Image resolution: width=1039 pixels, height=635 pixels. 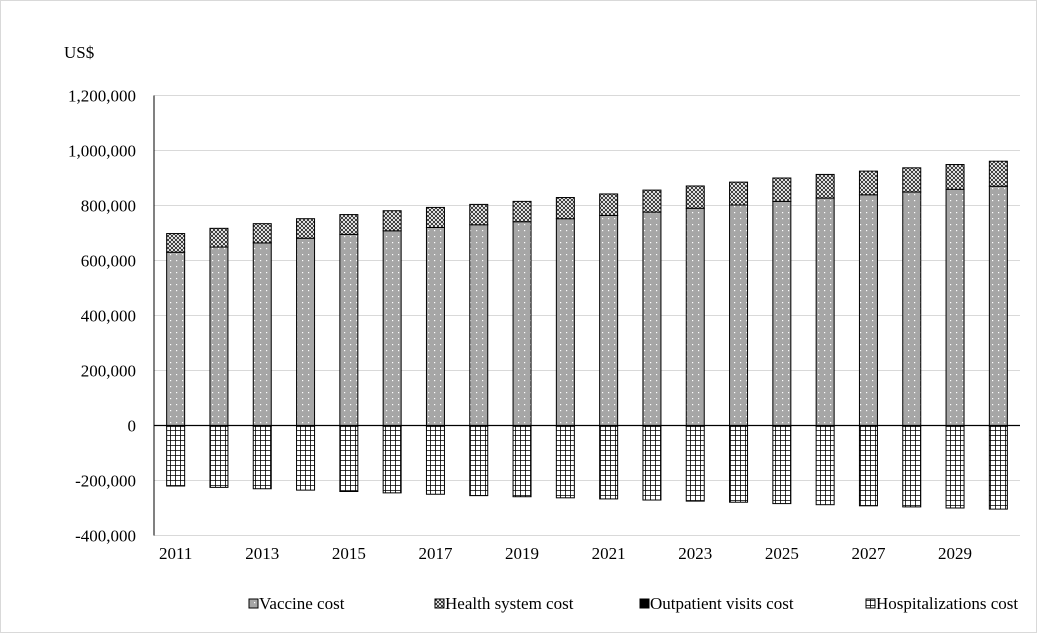 I want to click on y-tick-label: -200,000, so click(x=105, y=481).